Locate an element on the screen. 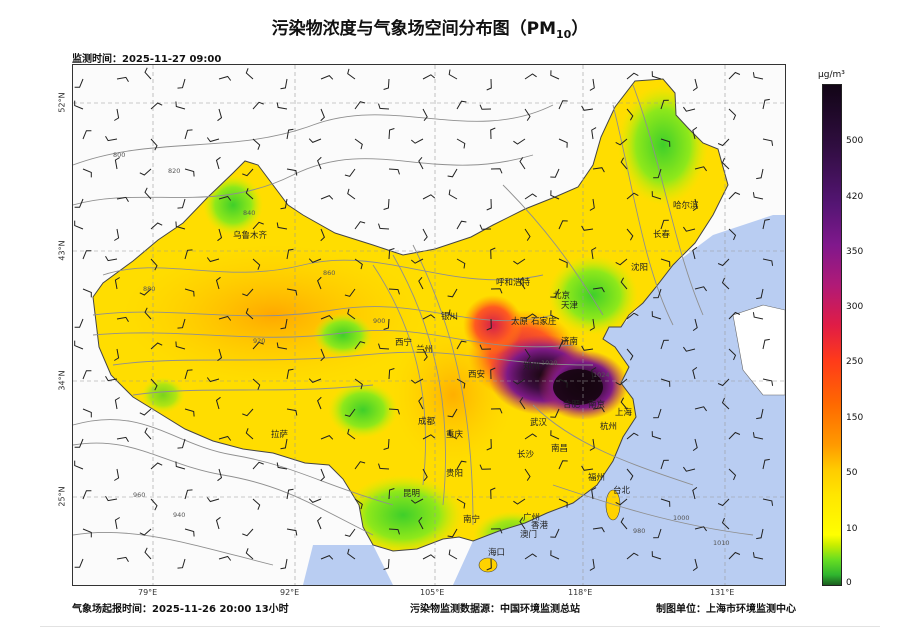 This screenshot has height=640, width=910. chart-title: 污染物浓度与气象场空间分布图（PM10） is located at coordinates (430, 27).